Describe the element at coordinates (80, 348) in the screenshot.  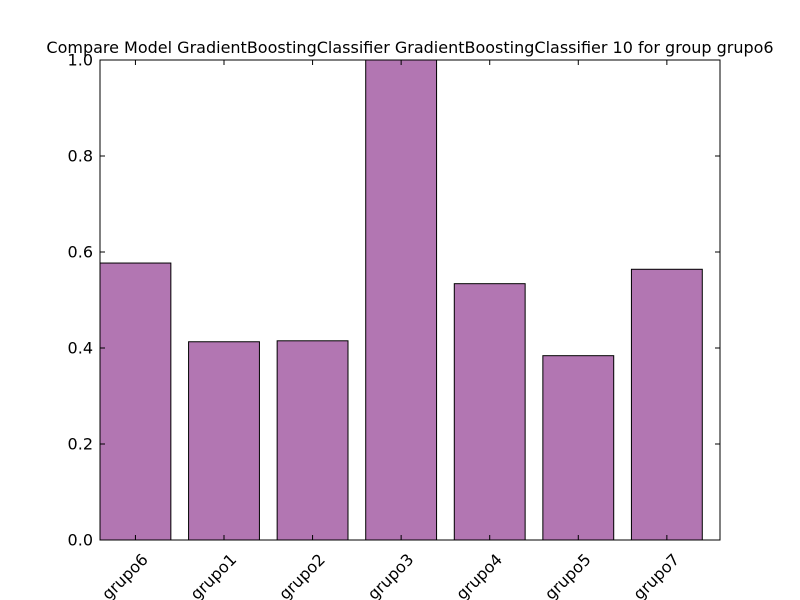
I see `y-tick-label: 0.4` at that location.